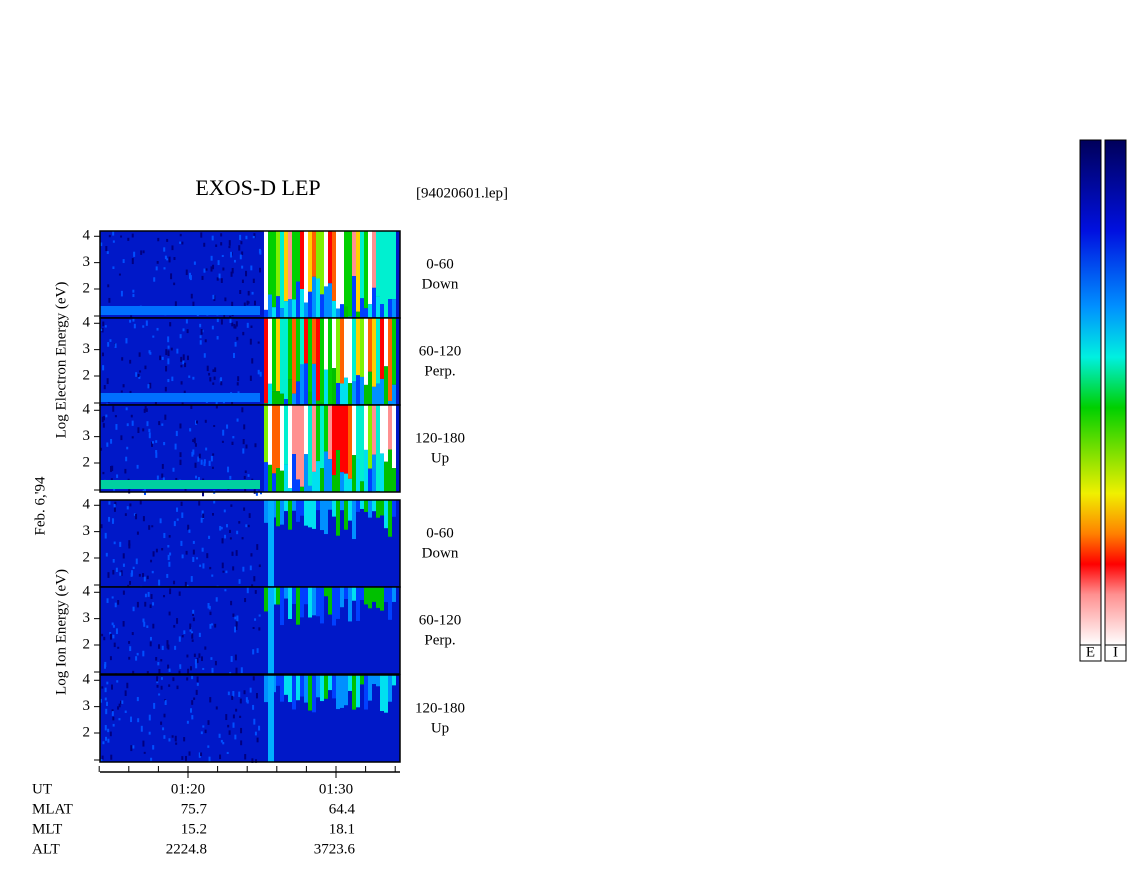  I want to click on y-tick-label: 2, so click(87, 462).